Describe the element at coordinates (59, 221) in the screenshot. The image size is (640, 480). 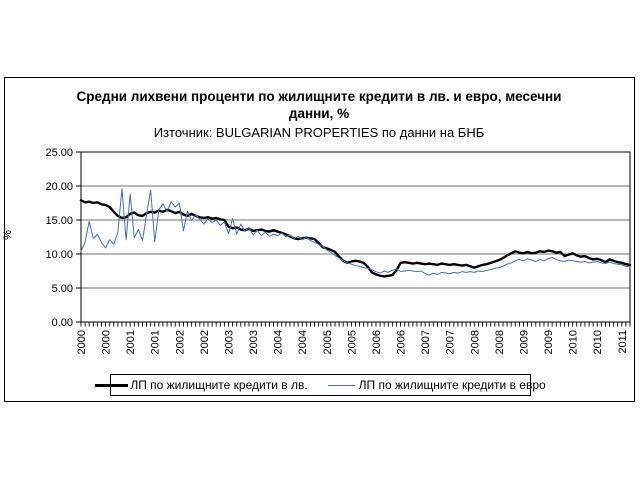
I see `y-tick-label: 15.00` at that location.